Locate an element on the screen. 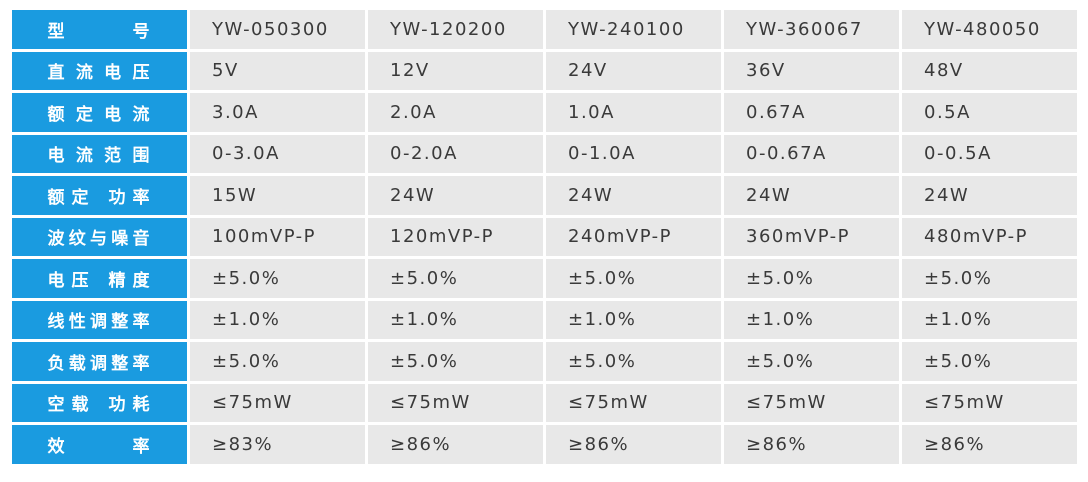 The image size is (1088, 482). row-label: 额定电流 is located at coordinates (99, 112).